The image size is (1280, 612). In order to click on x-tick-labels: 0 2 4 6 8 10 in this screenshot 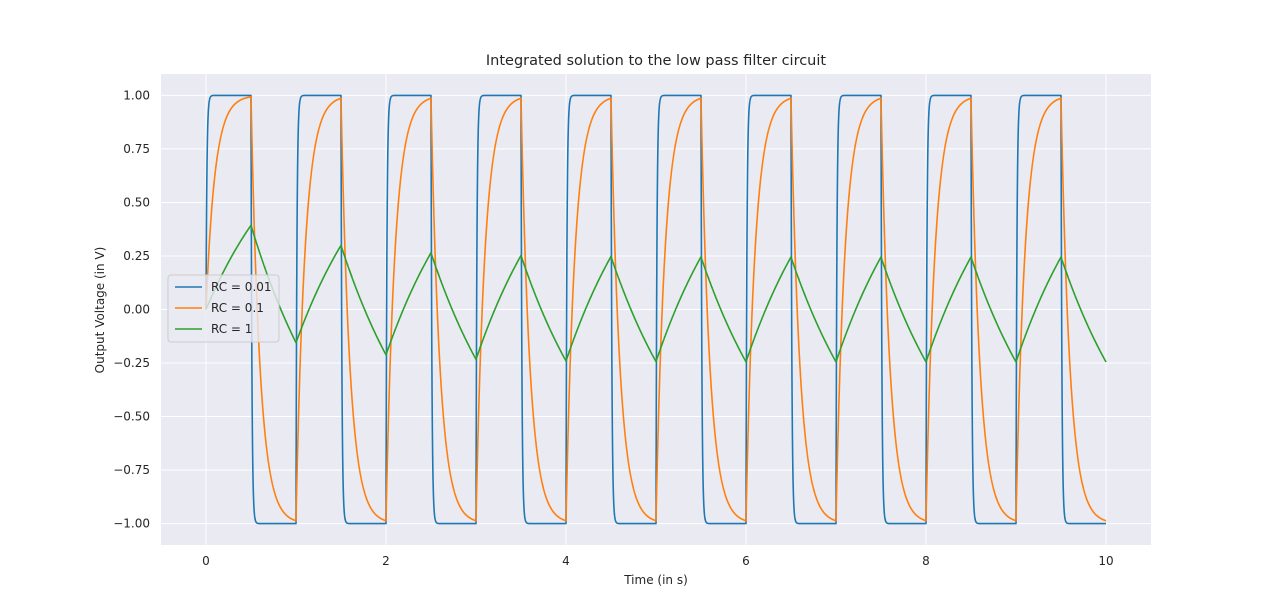, I will do `click(657, 561)`.